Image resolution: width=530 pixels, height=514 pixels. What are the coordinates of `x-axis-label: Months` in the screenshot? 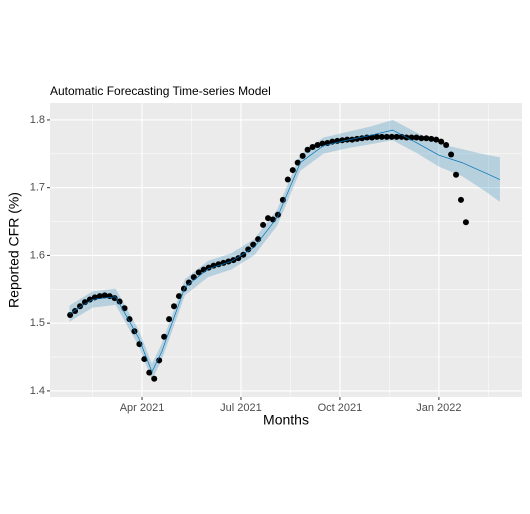 It's located at (286, 420).